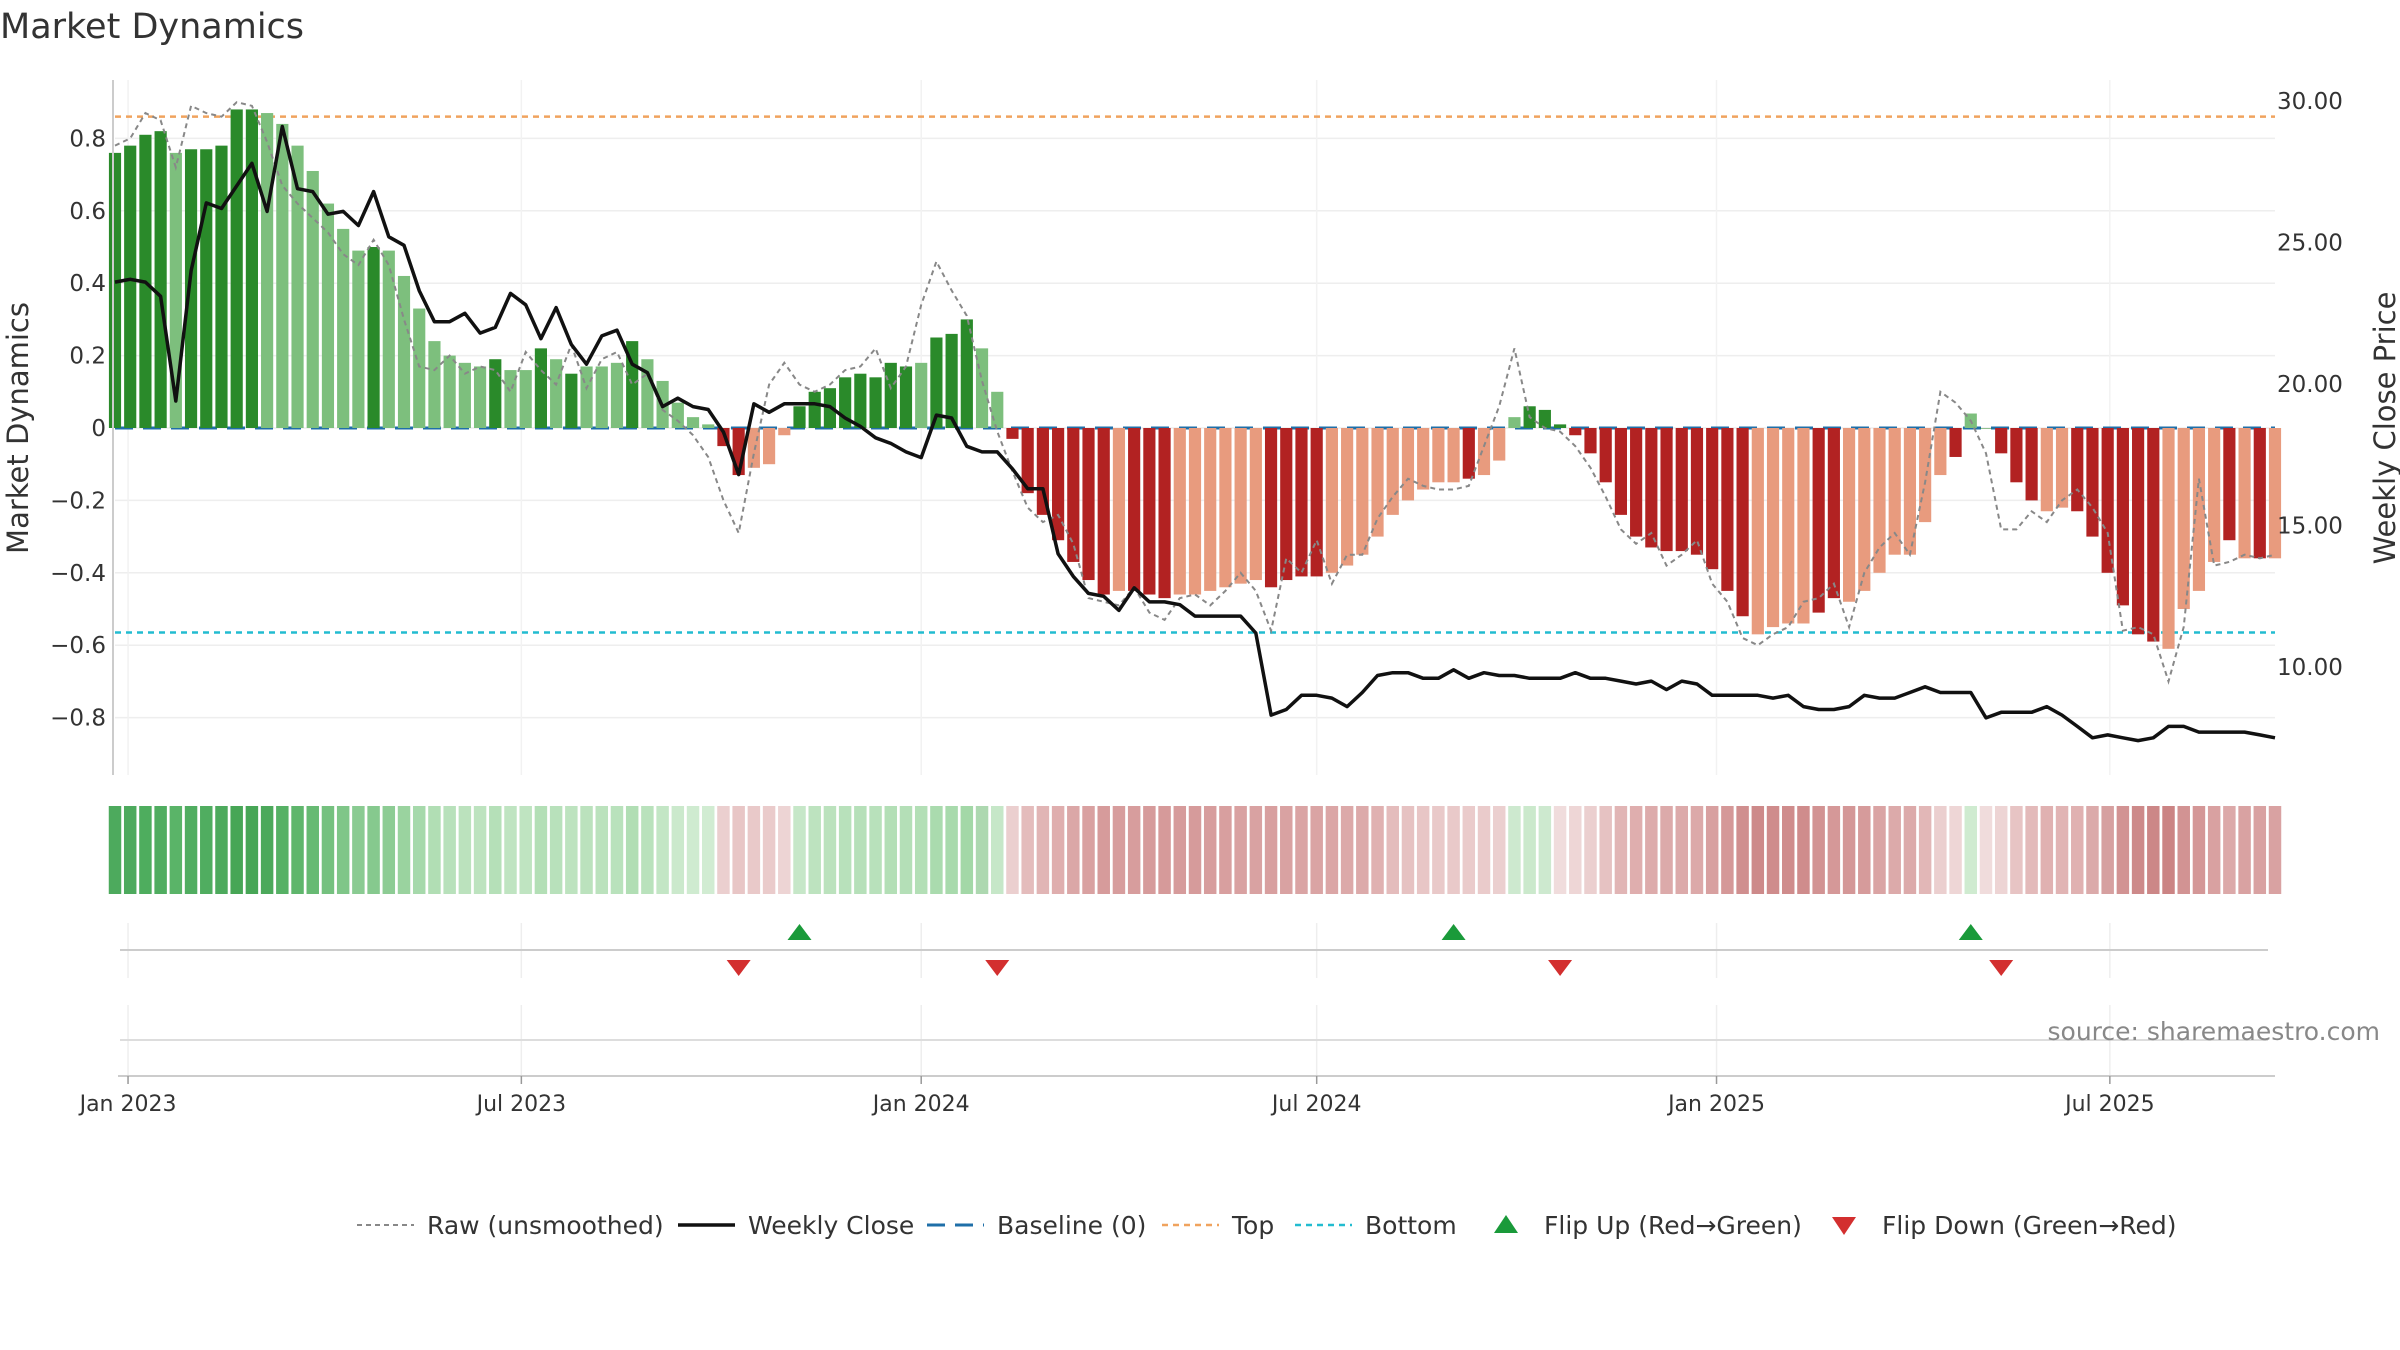 This screenshot has width=2400, height=1350. I want to click on left-axis: 0.8 0.6 0.4 0.2 0 −0.2 −0.4 −0.6 −0.8, so click(82, 427).